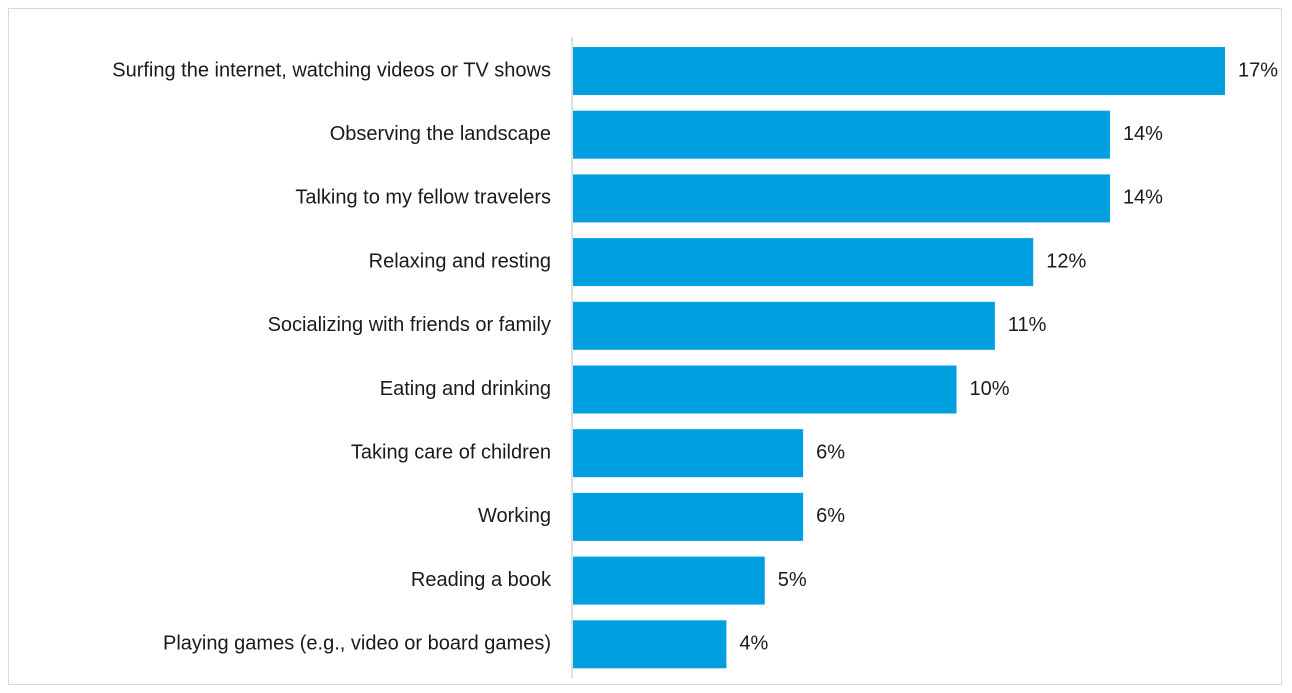 The height and width of the screenshot is (693, 1292). I want to click on value-label: 5%, so click(792, 580).